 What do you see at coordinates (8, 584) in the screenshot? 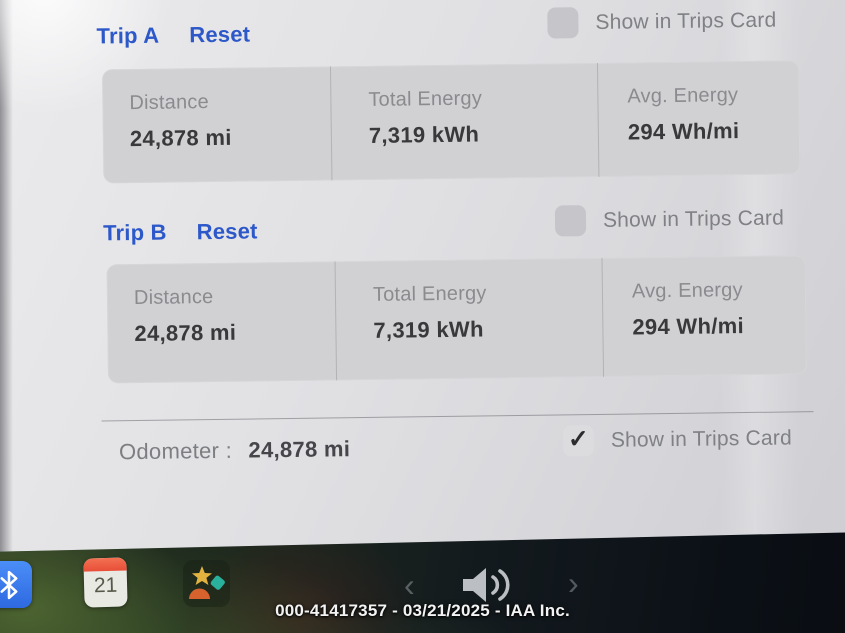
I see `bluetooth-icon` at bounding box center [8, 584].